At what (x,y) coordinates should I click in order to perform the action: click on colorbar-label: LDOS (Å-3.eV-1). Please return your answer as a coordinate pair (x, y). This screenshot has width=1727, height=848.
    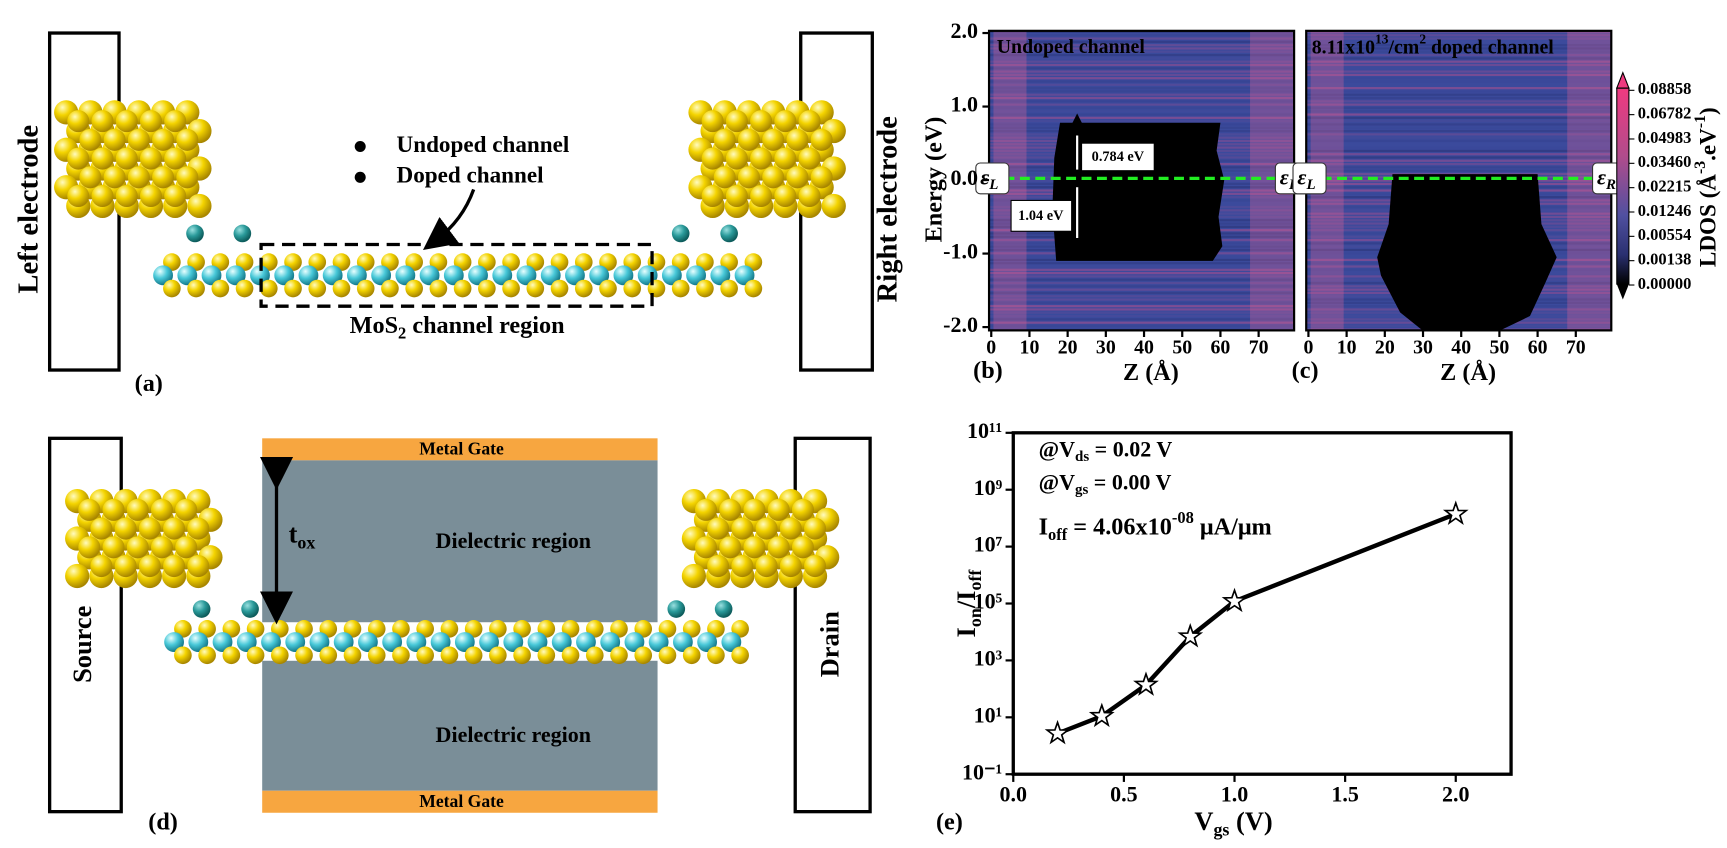
    Looking at the image, I should click on (1707, 187).